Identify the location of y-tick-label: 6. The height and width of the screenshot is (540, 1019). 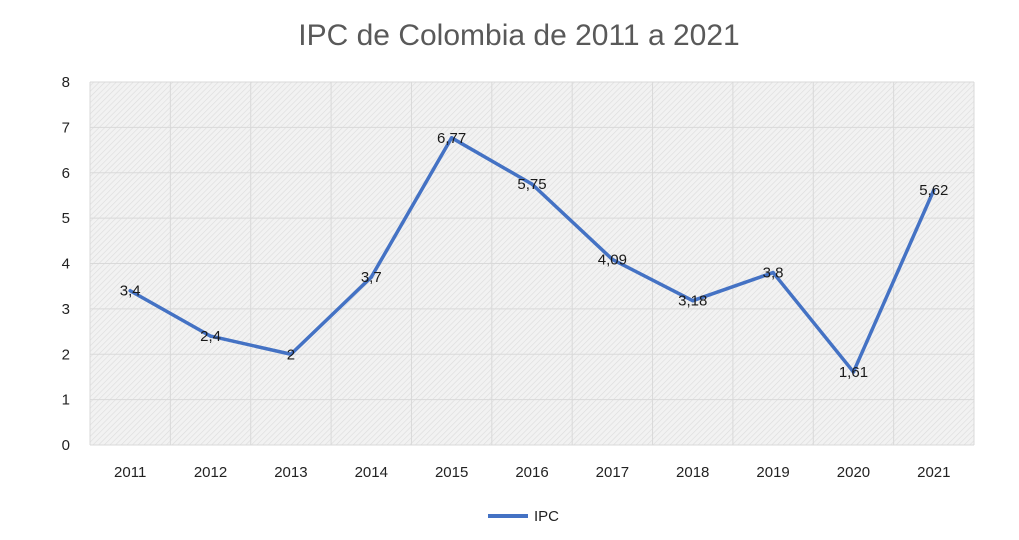
(66, 173).